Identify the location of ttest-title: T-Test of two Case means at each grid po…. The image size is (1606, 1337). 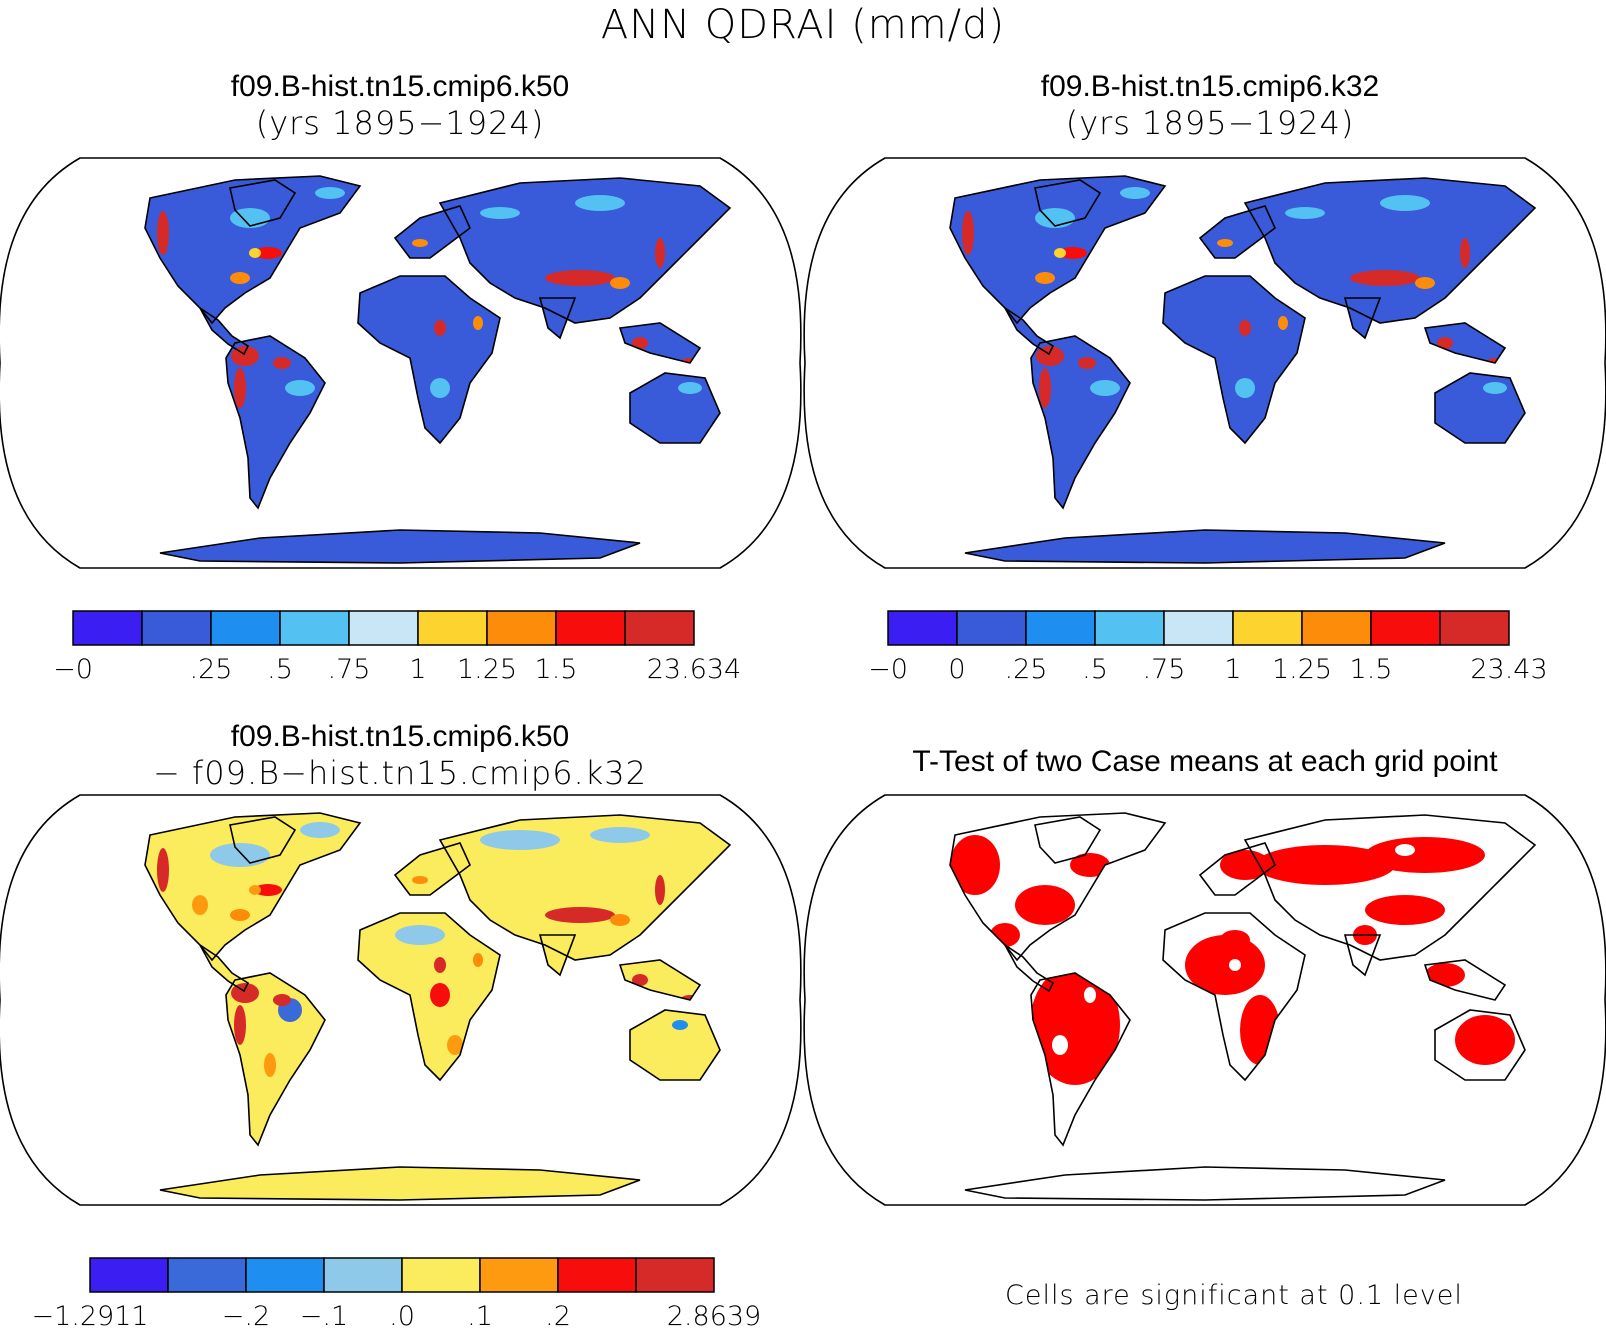
(1205, 761).